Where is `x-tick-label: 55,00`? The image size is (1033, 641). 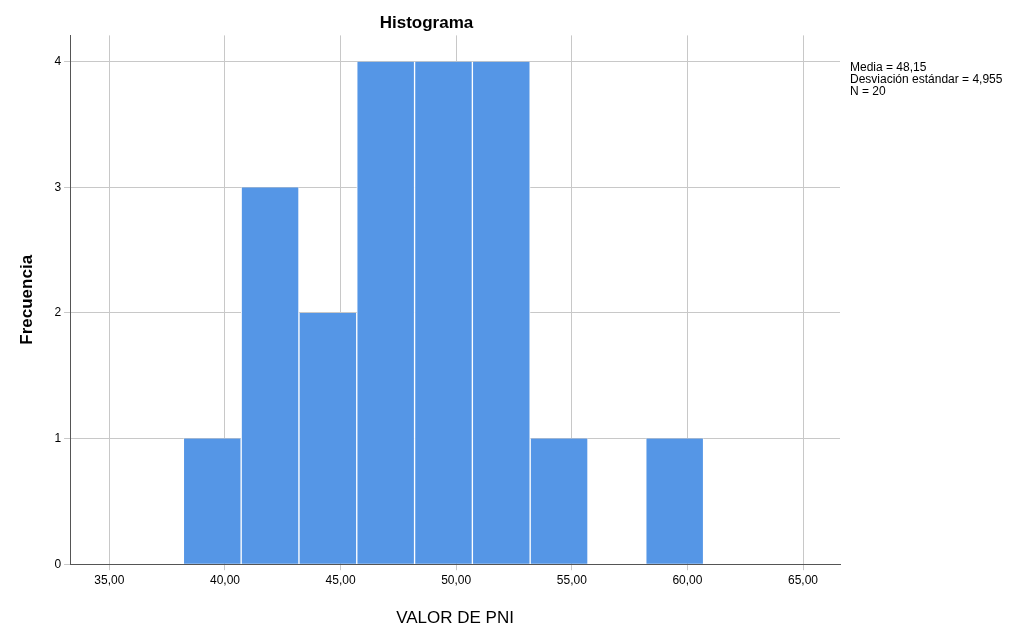 x-tick-label: 55,00 is located at coordinates (572, 579).